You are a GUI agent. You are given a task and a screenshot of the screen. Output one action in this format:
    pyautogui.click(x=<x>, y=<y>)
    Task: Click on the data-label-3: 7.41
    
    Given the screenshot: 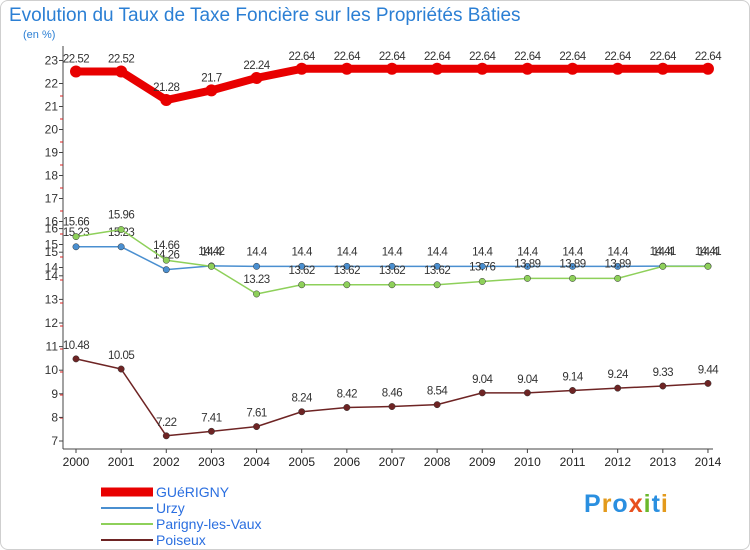 What is the action you would take?
    pyautogui.click(x=211, y=418)
    